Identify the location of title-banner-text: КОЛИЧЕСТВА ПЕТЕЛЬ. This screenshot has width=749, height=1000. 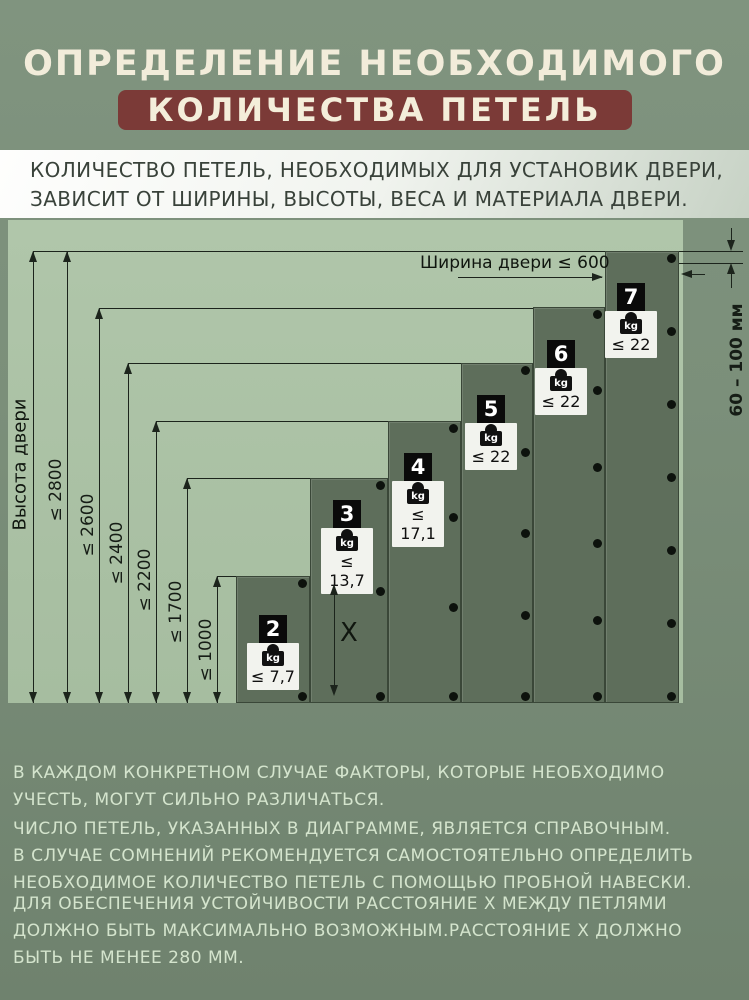
(374, 110).